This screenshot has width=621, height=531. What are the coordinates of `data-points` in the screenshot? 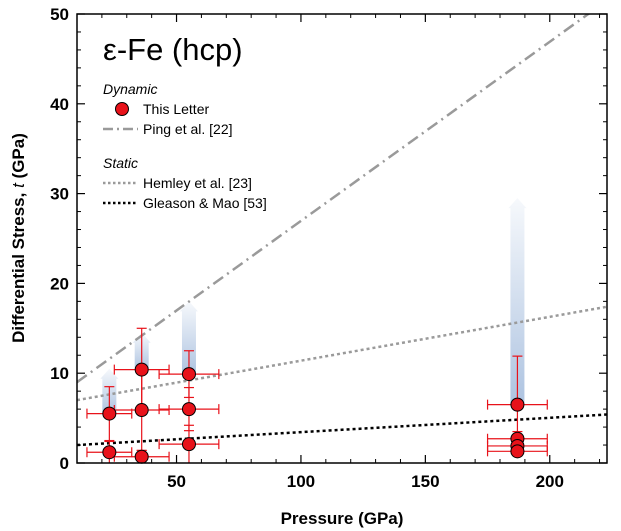 It's located at (313, 413).